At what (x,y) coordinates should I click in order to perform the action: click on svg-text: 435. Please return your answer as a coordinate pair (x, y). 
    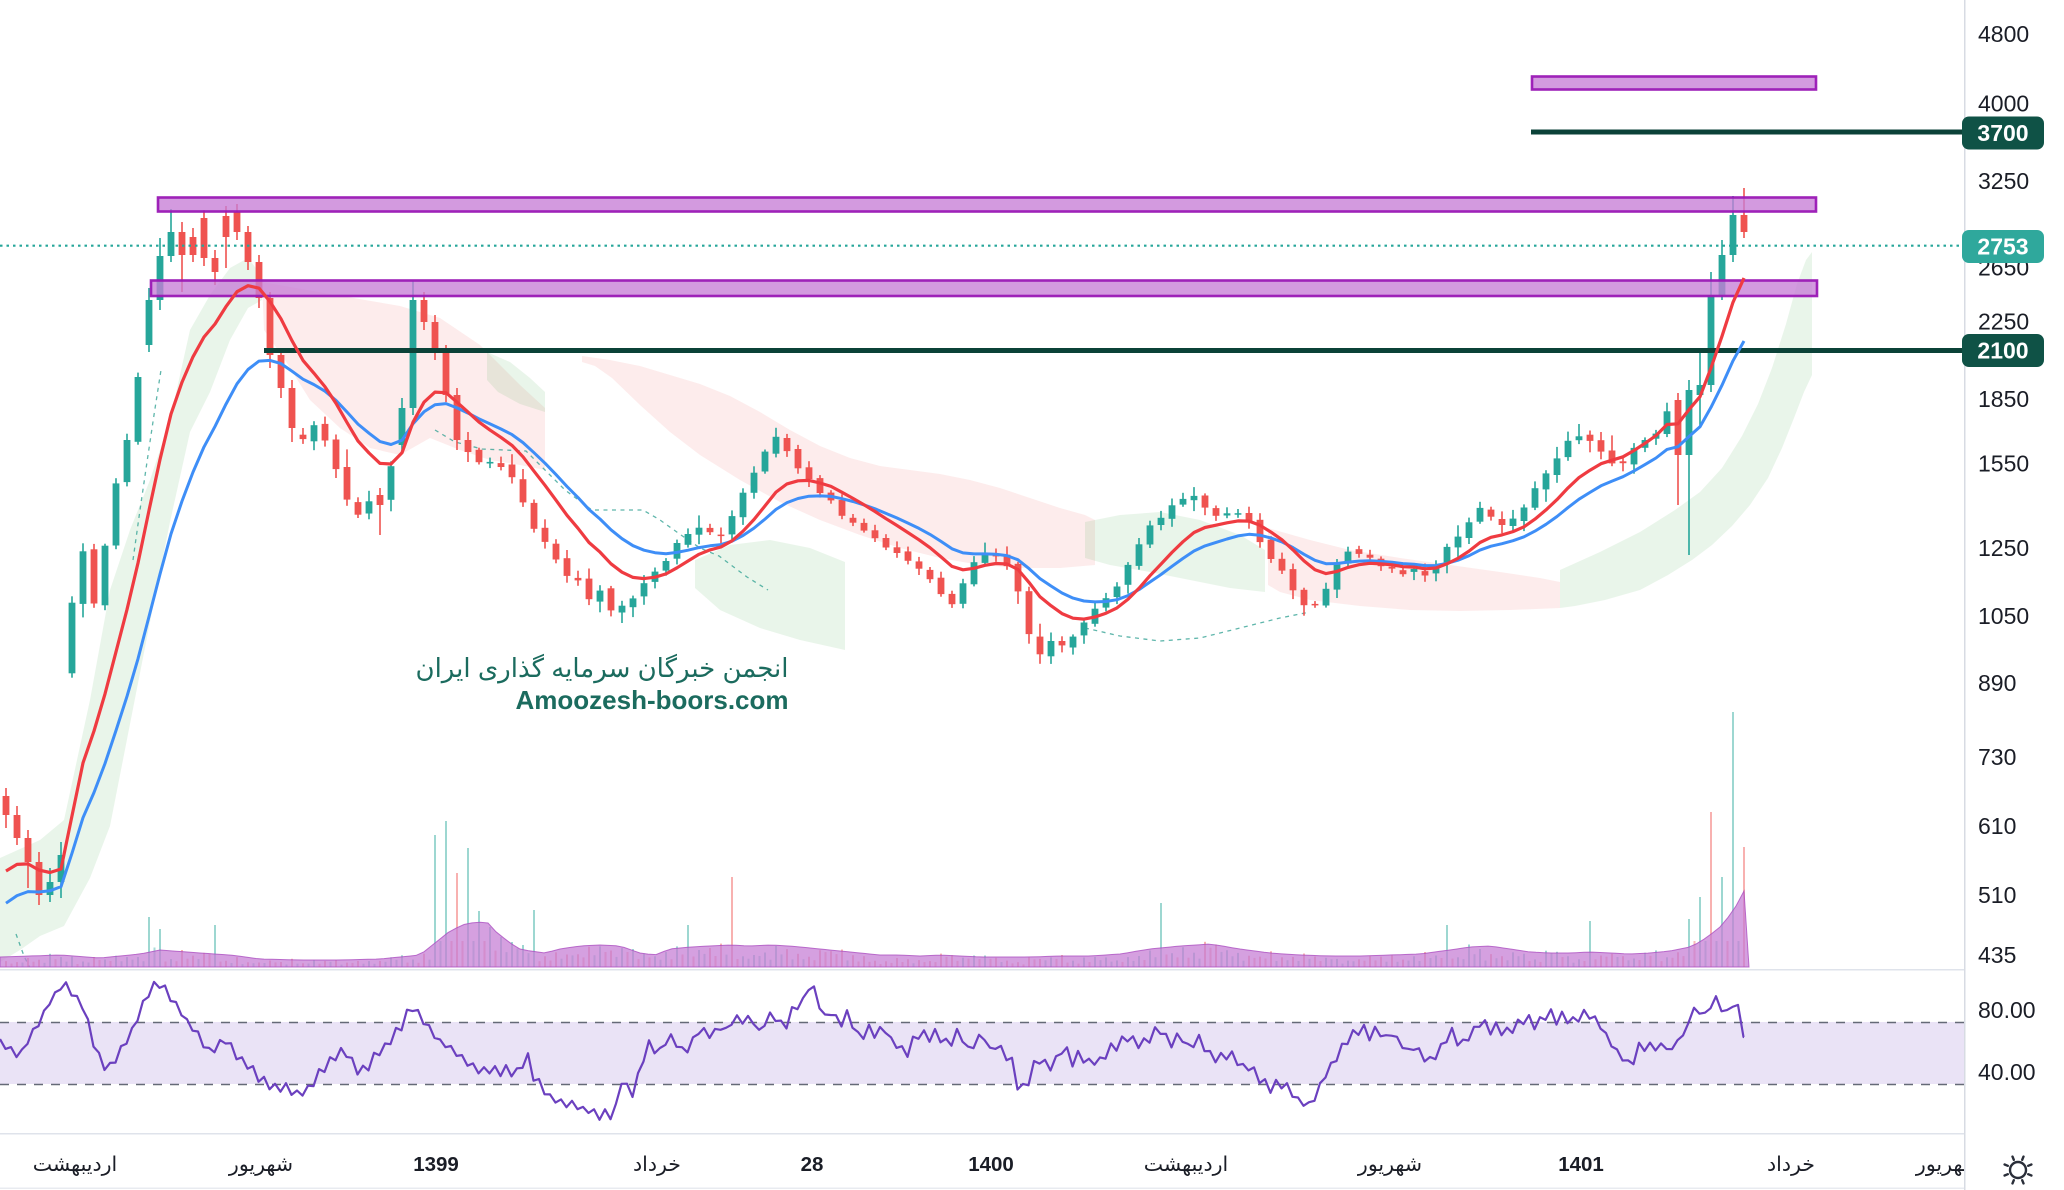
    Looking at the image, I should click on (1997, 955).